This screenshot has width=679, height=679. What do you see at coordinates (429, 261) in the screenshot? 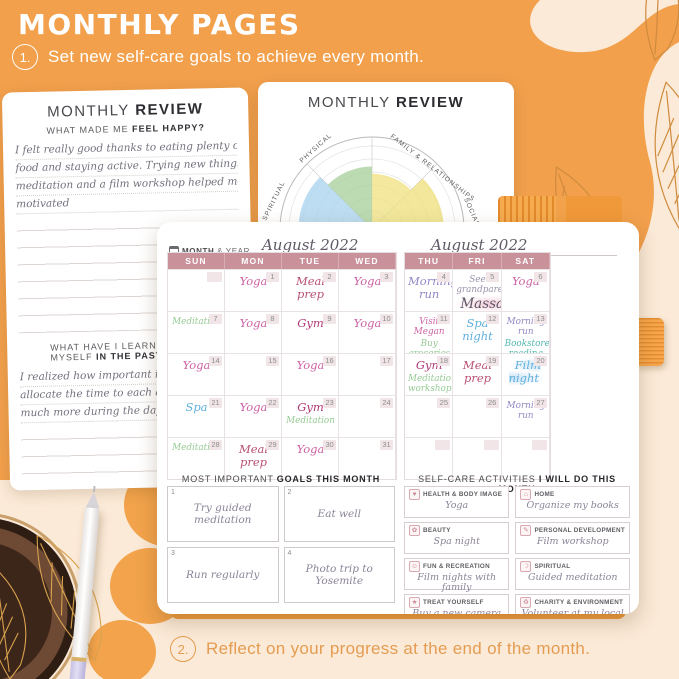
I see `day-header: THU` at bounding box center [429, 261].